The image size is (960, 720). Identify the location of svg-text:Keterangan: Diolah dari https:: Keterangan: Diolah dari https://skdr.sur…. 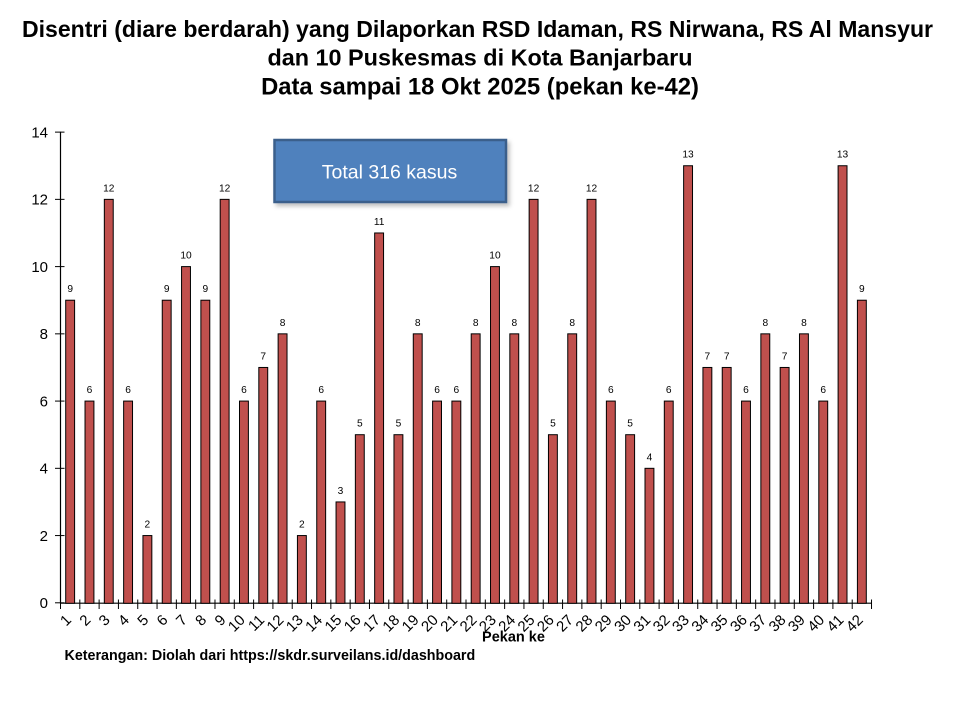
(270, 656).